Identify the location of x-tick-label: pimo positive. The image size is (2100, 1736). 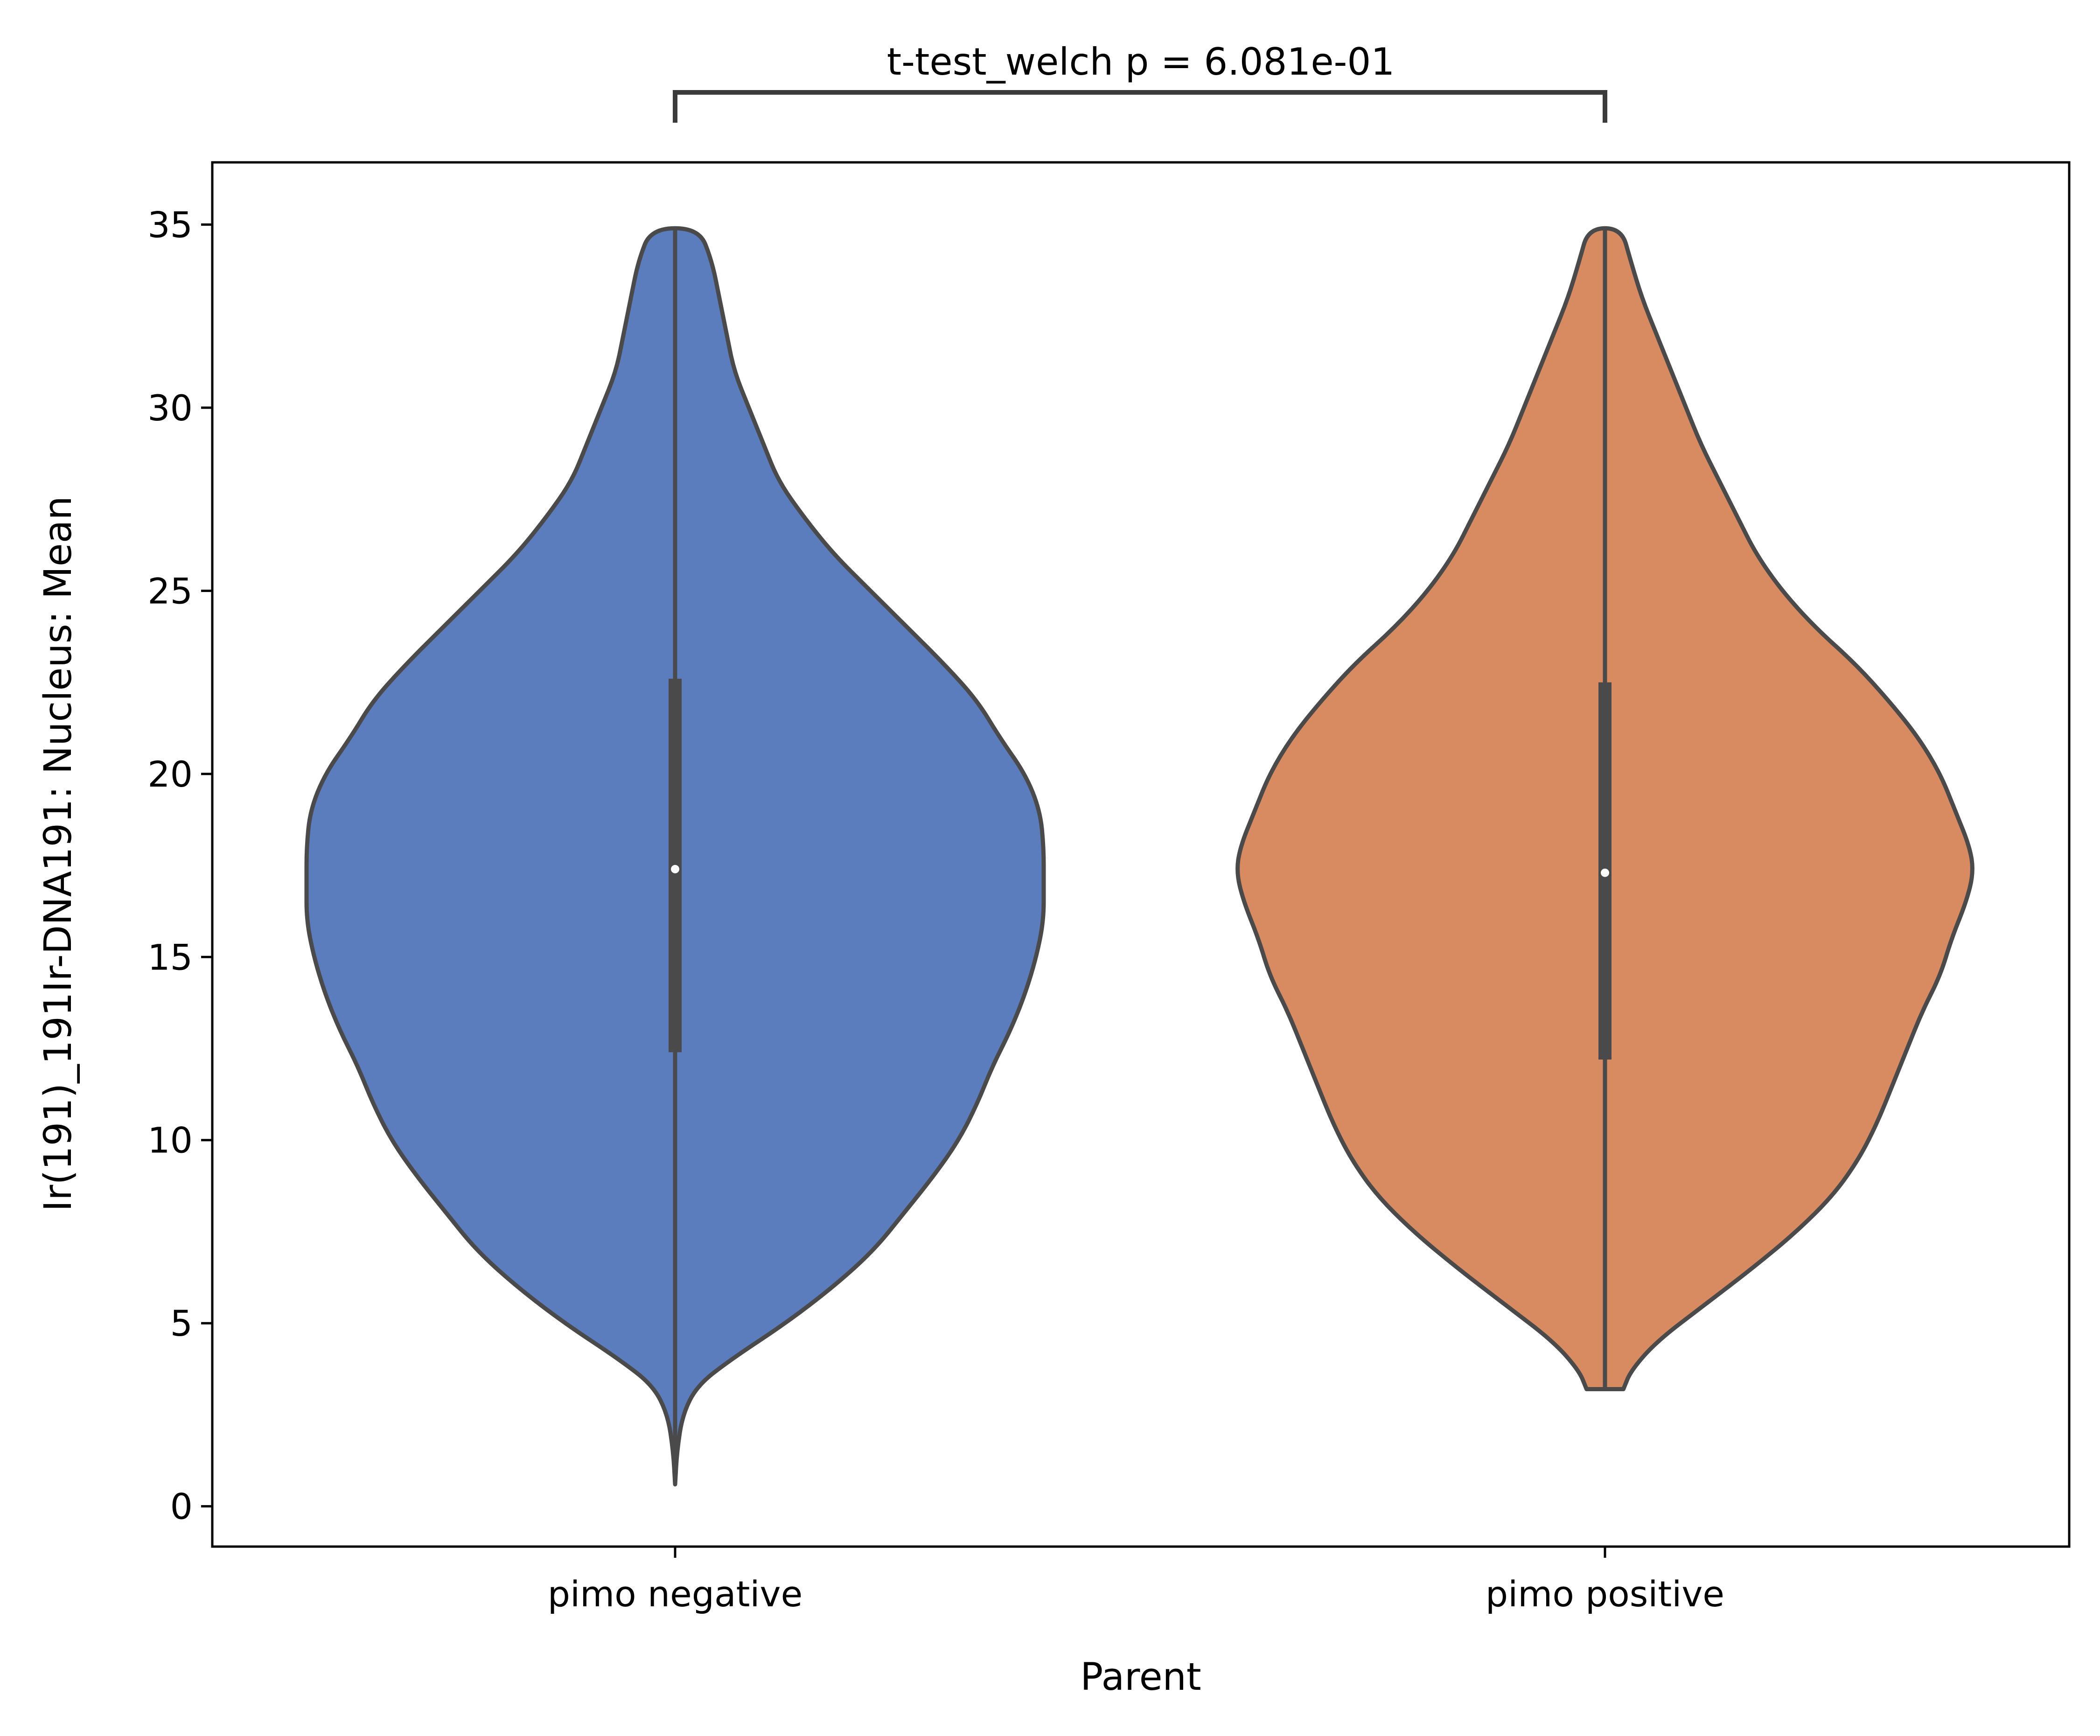
(1605, 1594).